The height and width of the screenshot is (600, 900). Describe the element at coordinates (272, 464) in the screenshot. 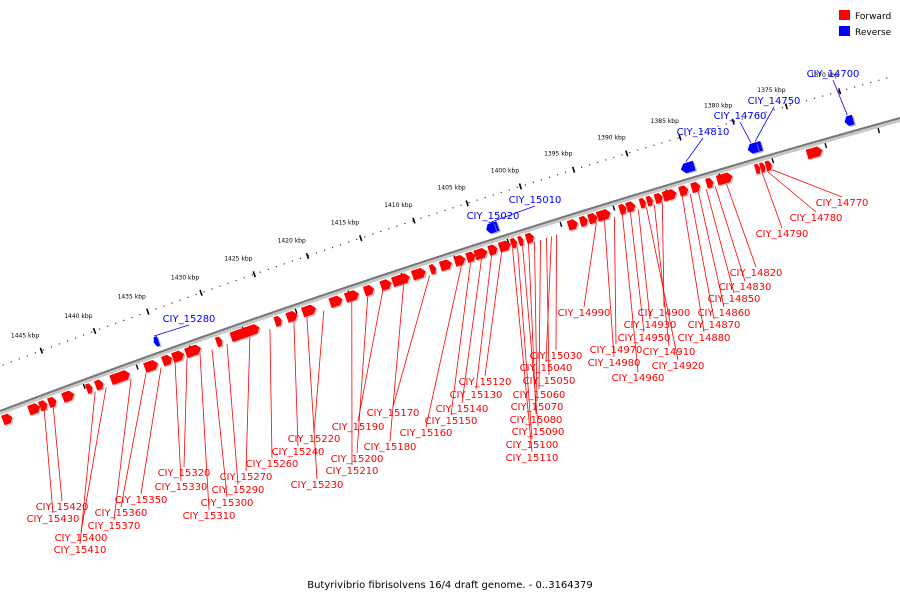

I see `forward-gene-label: CIY_15260` at that location.